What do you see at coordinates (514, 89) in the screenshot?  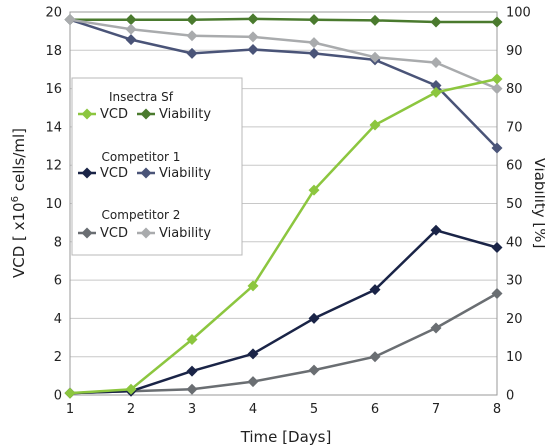 I see `y-right-tick-label: 80` at bounding box center [514, 89].